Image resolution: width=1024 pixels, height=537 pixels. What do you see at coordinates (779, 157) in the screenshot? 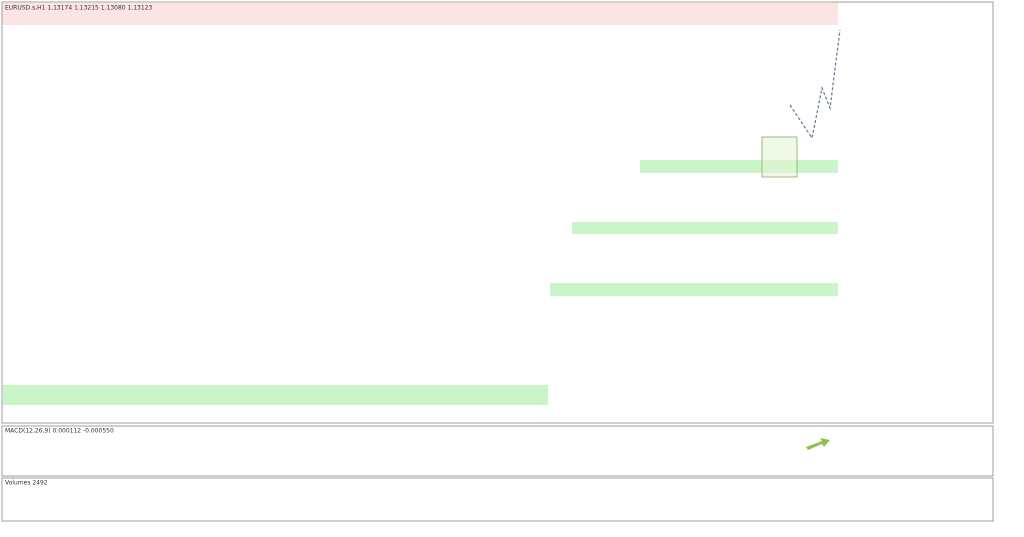
I see `highlight-box` at bounding box center [779, 157].